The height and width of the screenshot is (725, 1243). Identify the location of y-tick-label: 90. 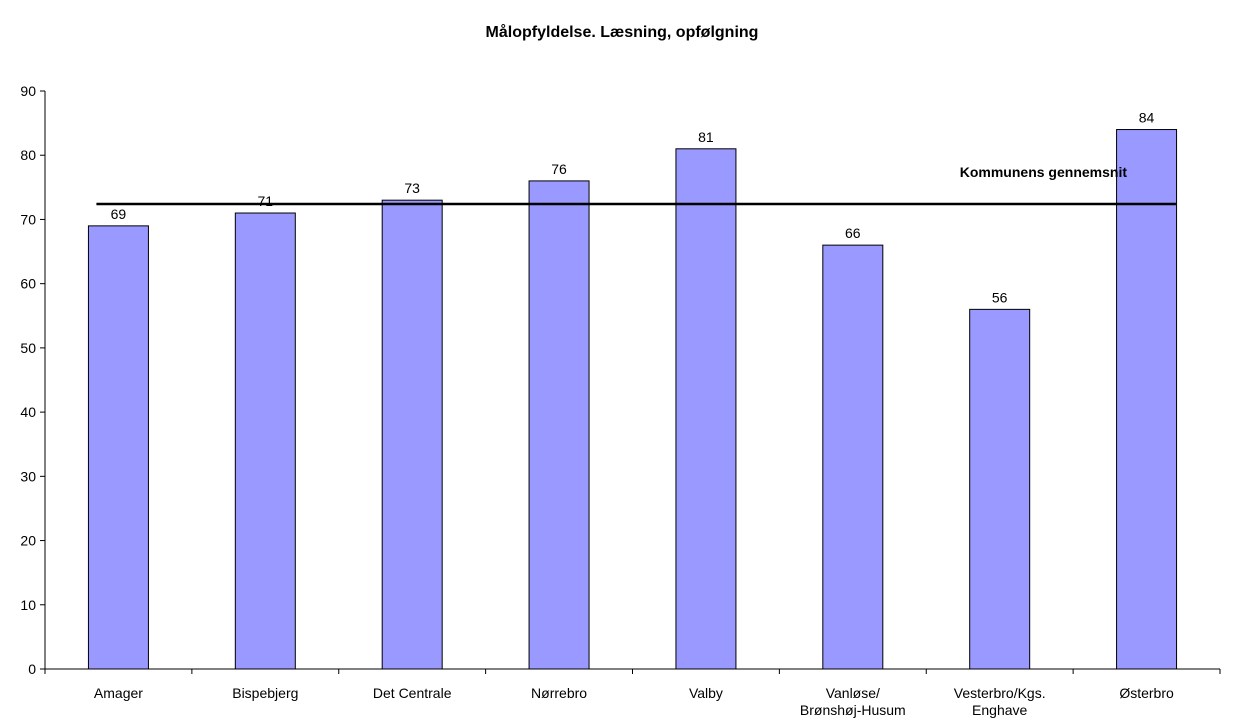
(28, 91).